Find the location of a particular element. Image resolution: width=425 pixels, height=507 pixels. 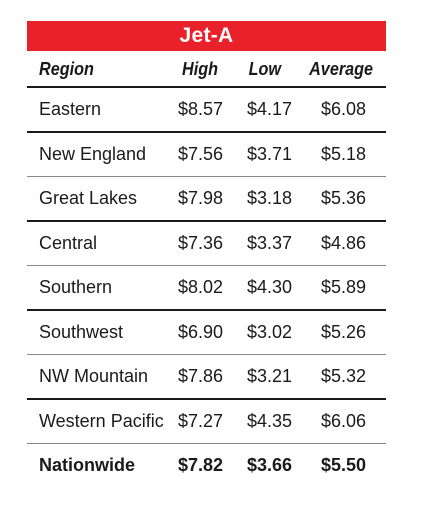

table-row: Southern $8.02 $4.30 $5.89 is located at coordinates (206, 288).